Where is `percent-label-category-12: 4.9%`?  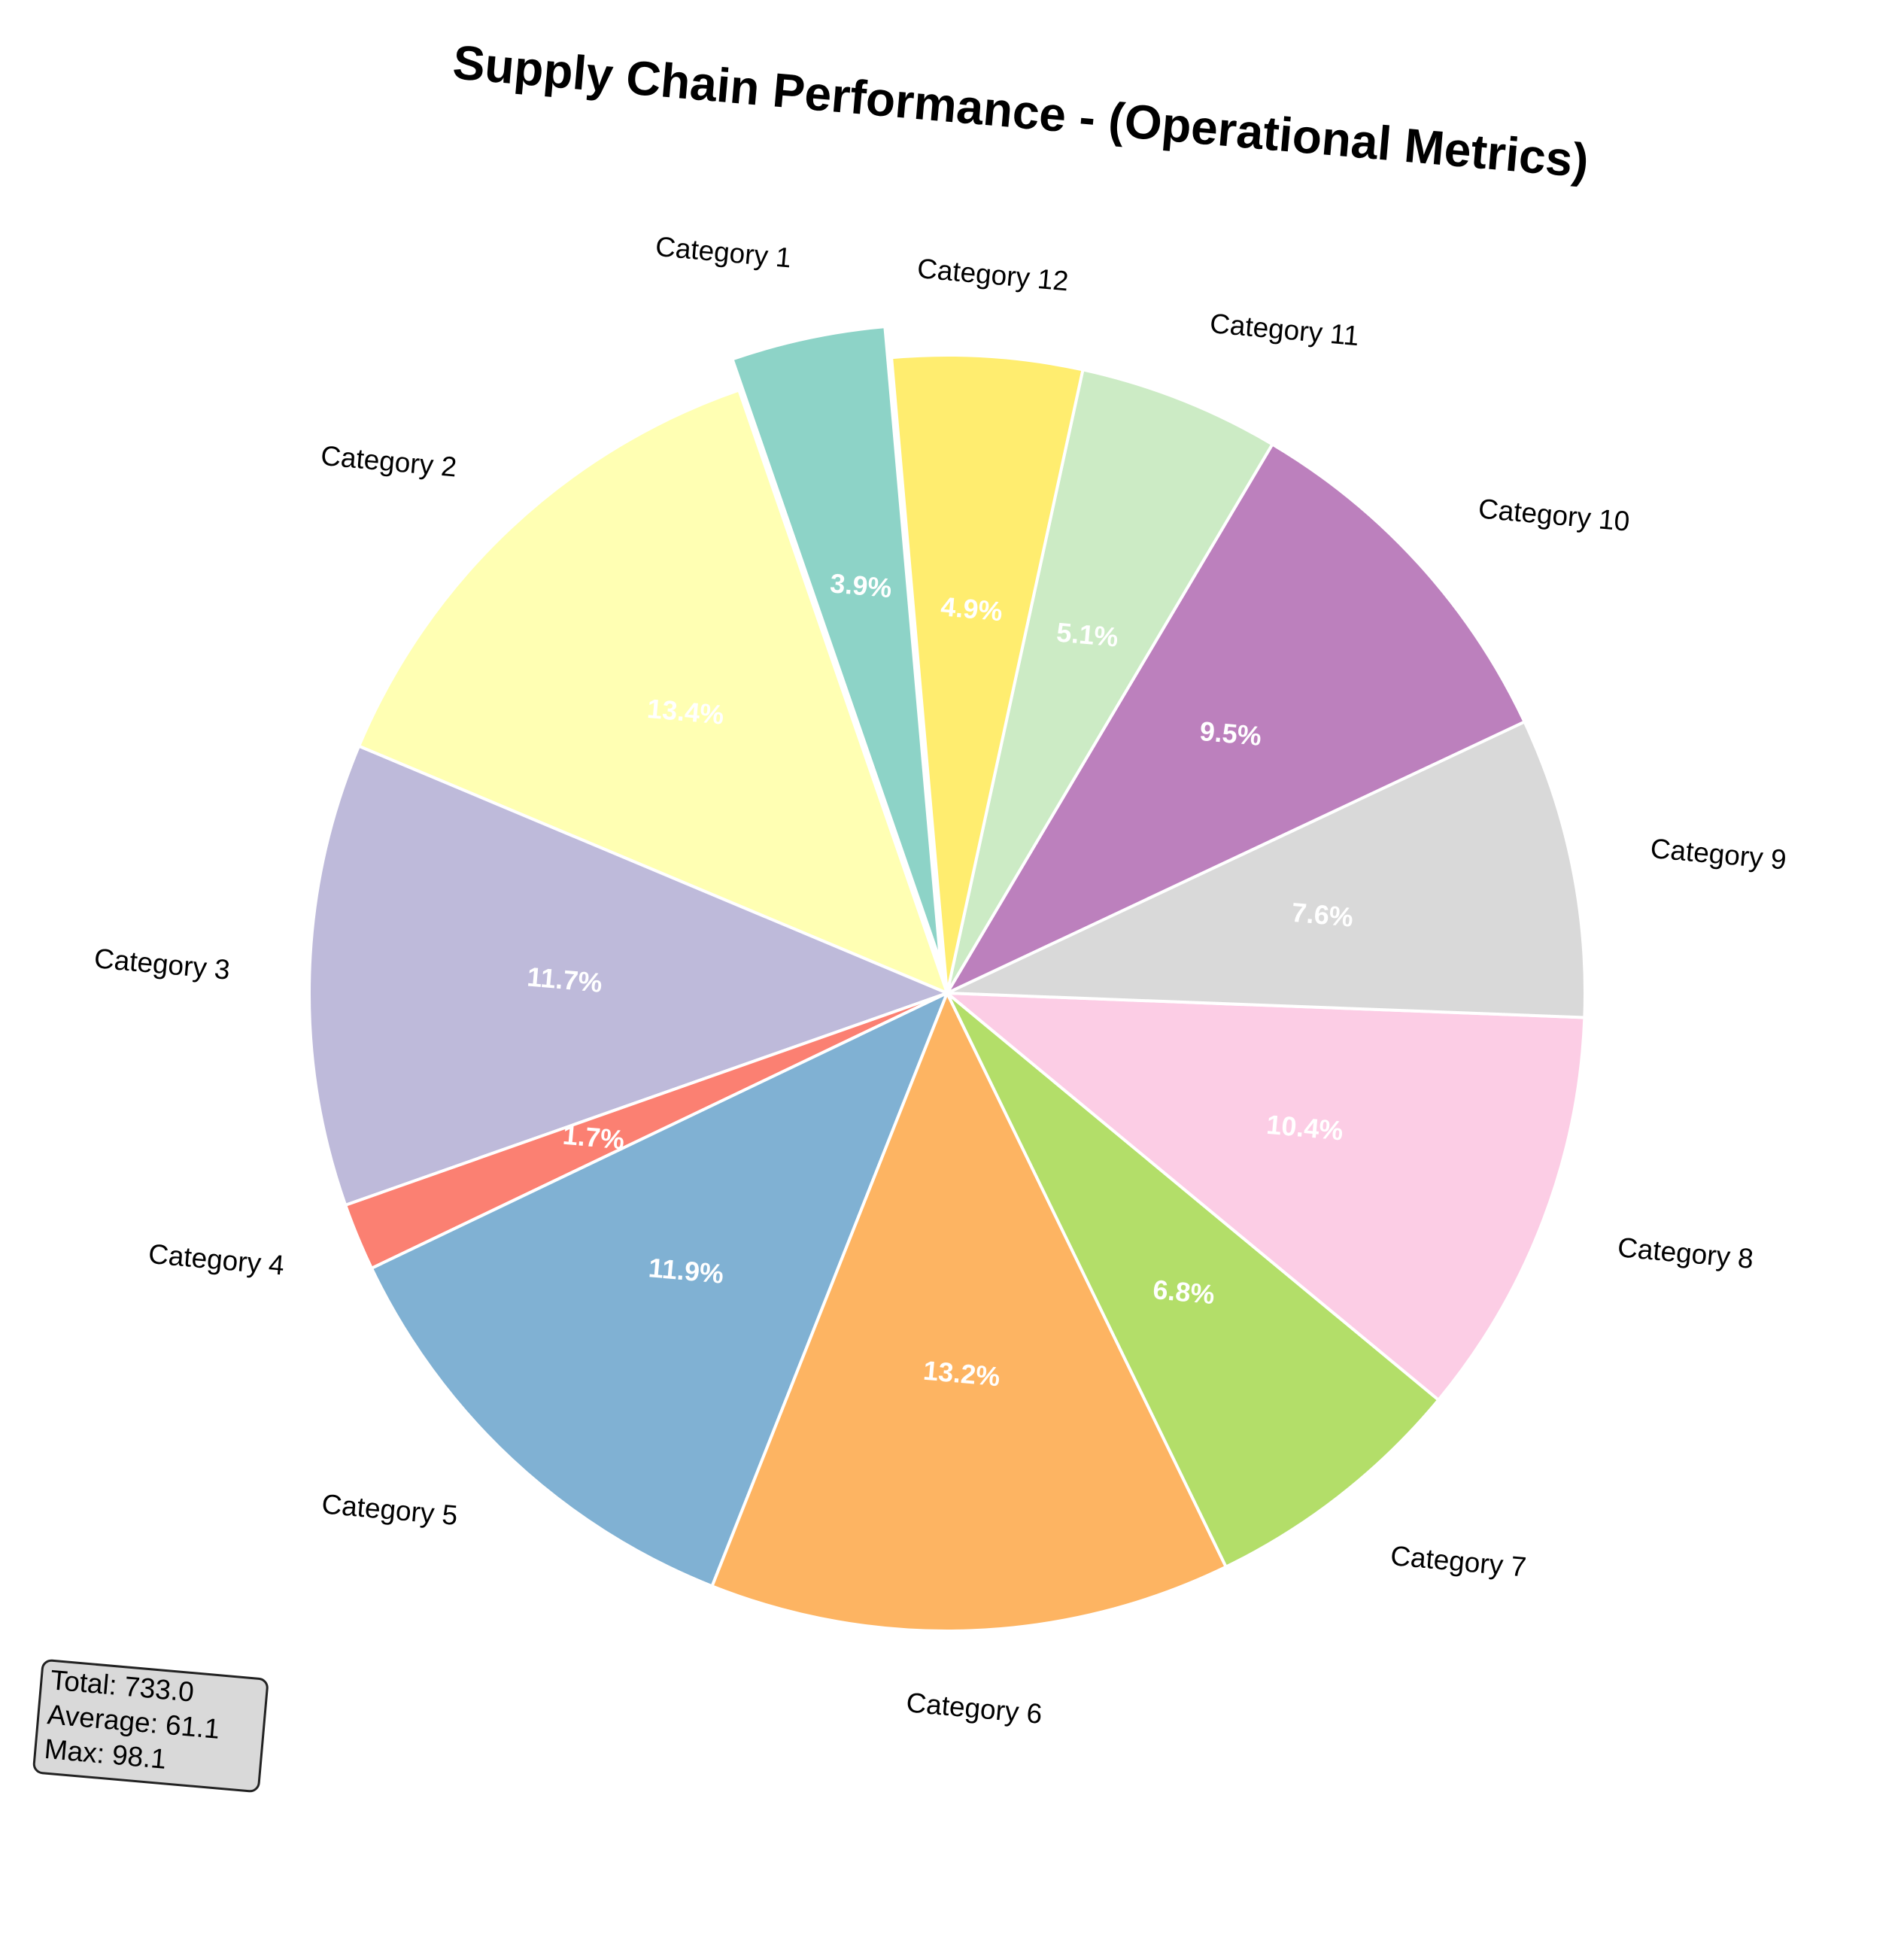 percent-label-category-12: 4.9% is located at coordinates (972, 609).